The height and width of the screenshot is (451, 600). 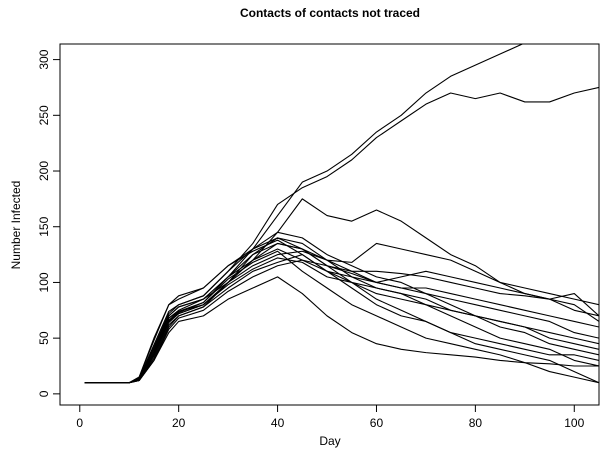 What do you see at coordinates (278, 423) in the screenshot?
I see `x-tick-label: 40` at bounding box center [278, 423].